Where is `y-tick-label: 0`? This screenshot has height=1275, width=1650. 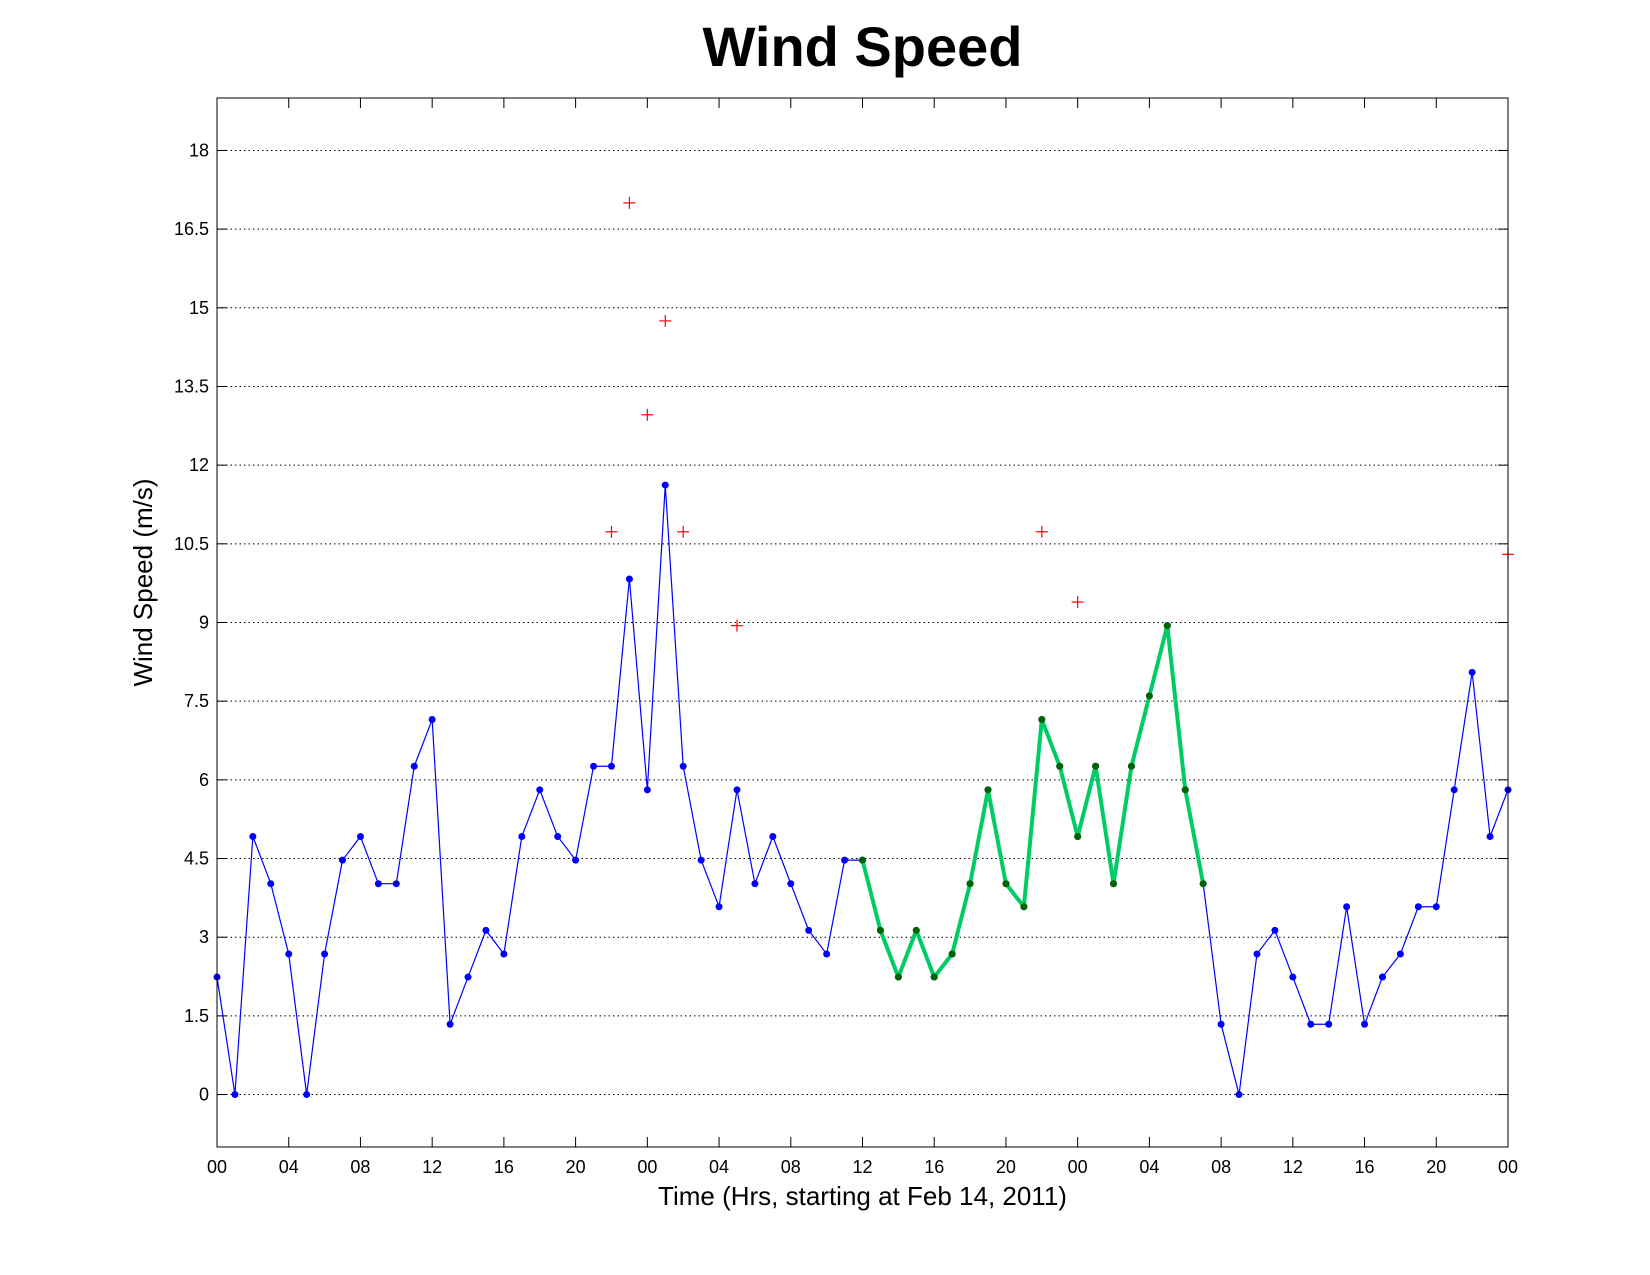 y-tick-label: 0 is located at coordinates (204, 1095).